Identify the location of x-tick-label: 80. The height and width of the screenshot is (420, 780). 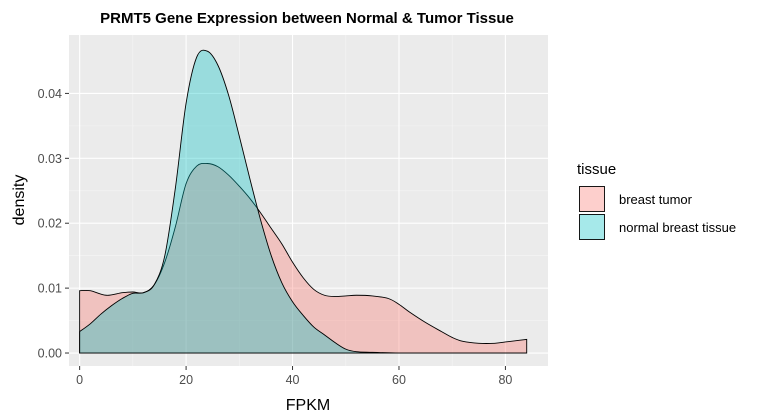
(505, 380).